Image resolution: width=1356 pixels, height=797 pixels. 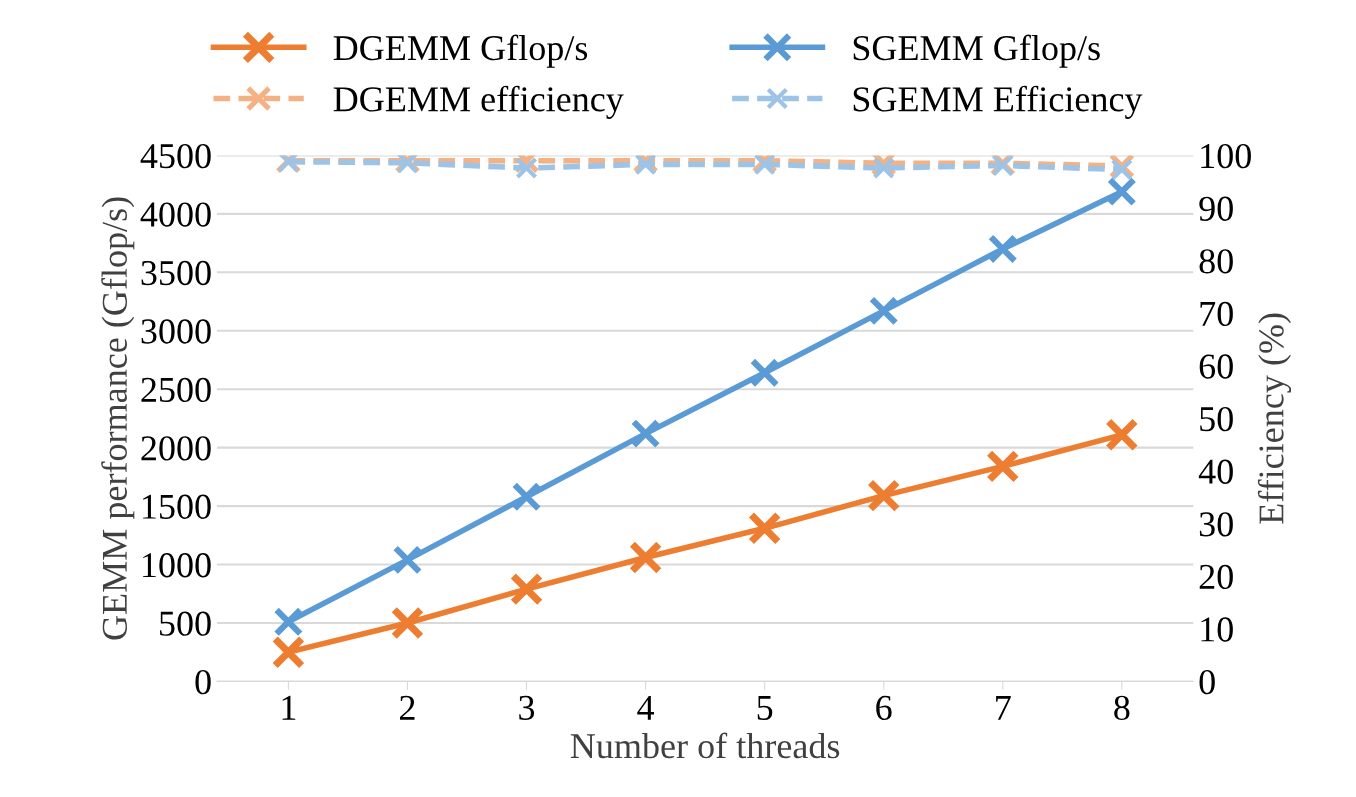 What do you see at coordinates (1122, 708) in the screenshot?
I see `x-tick-label: 8` at bounding box center [1122, 708].